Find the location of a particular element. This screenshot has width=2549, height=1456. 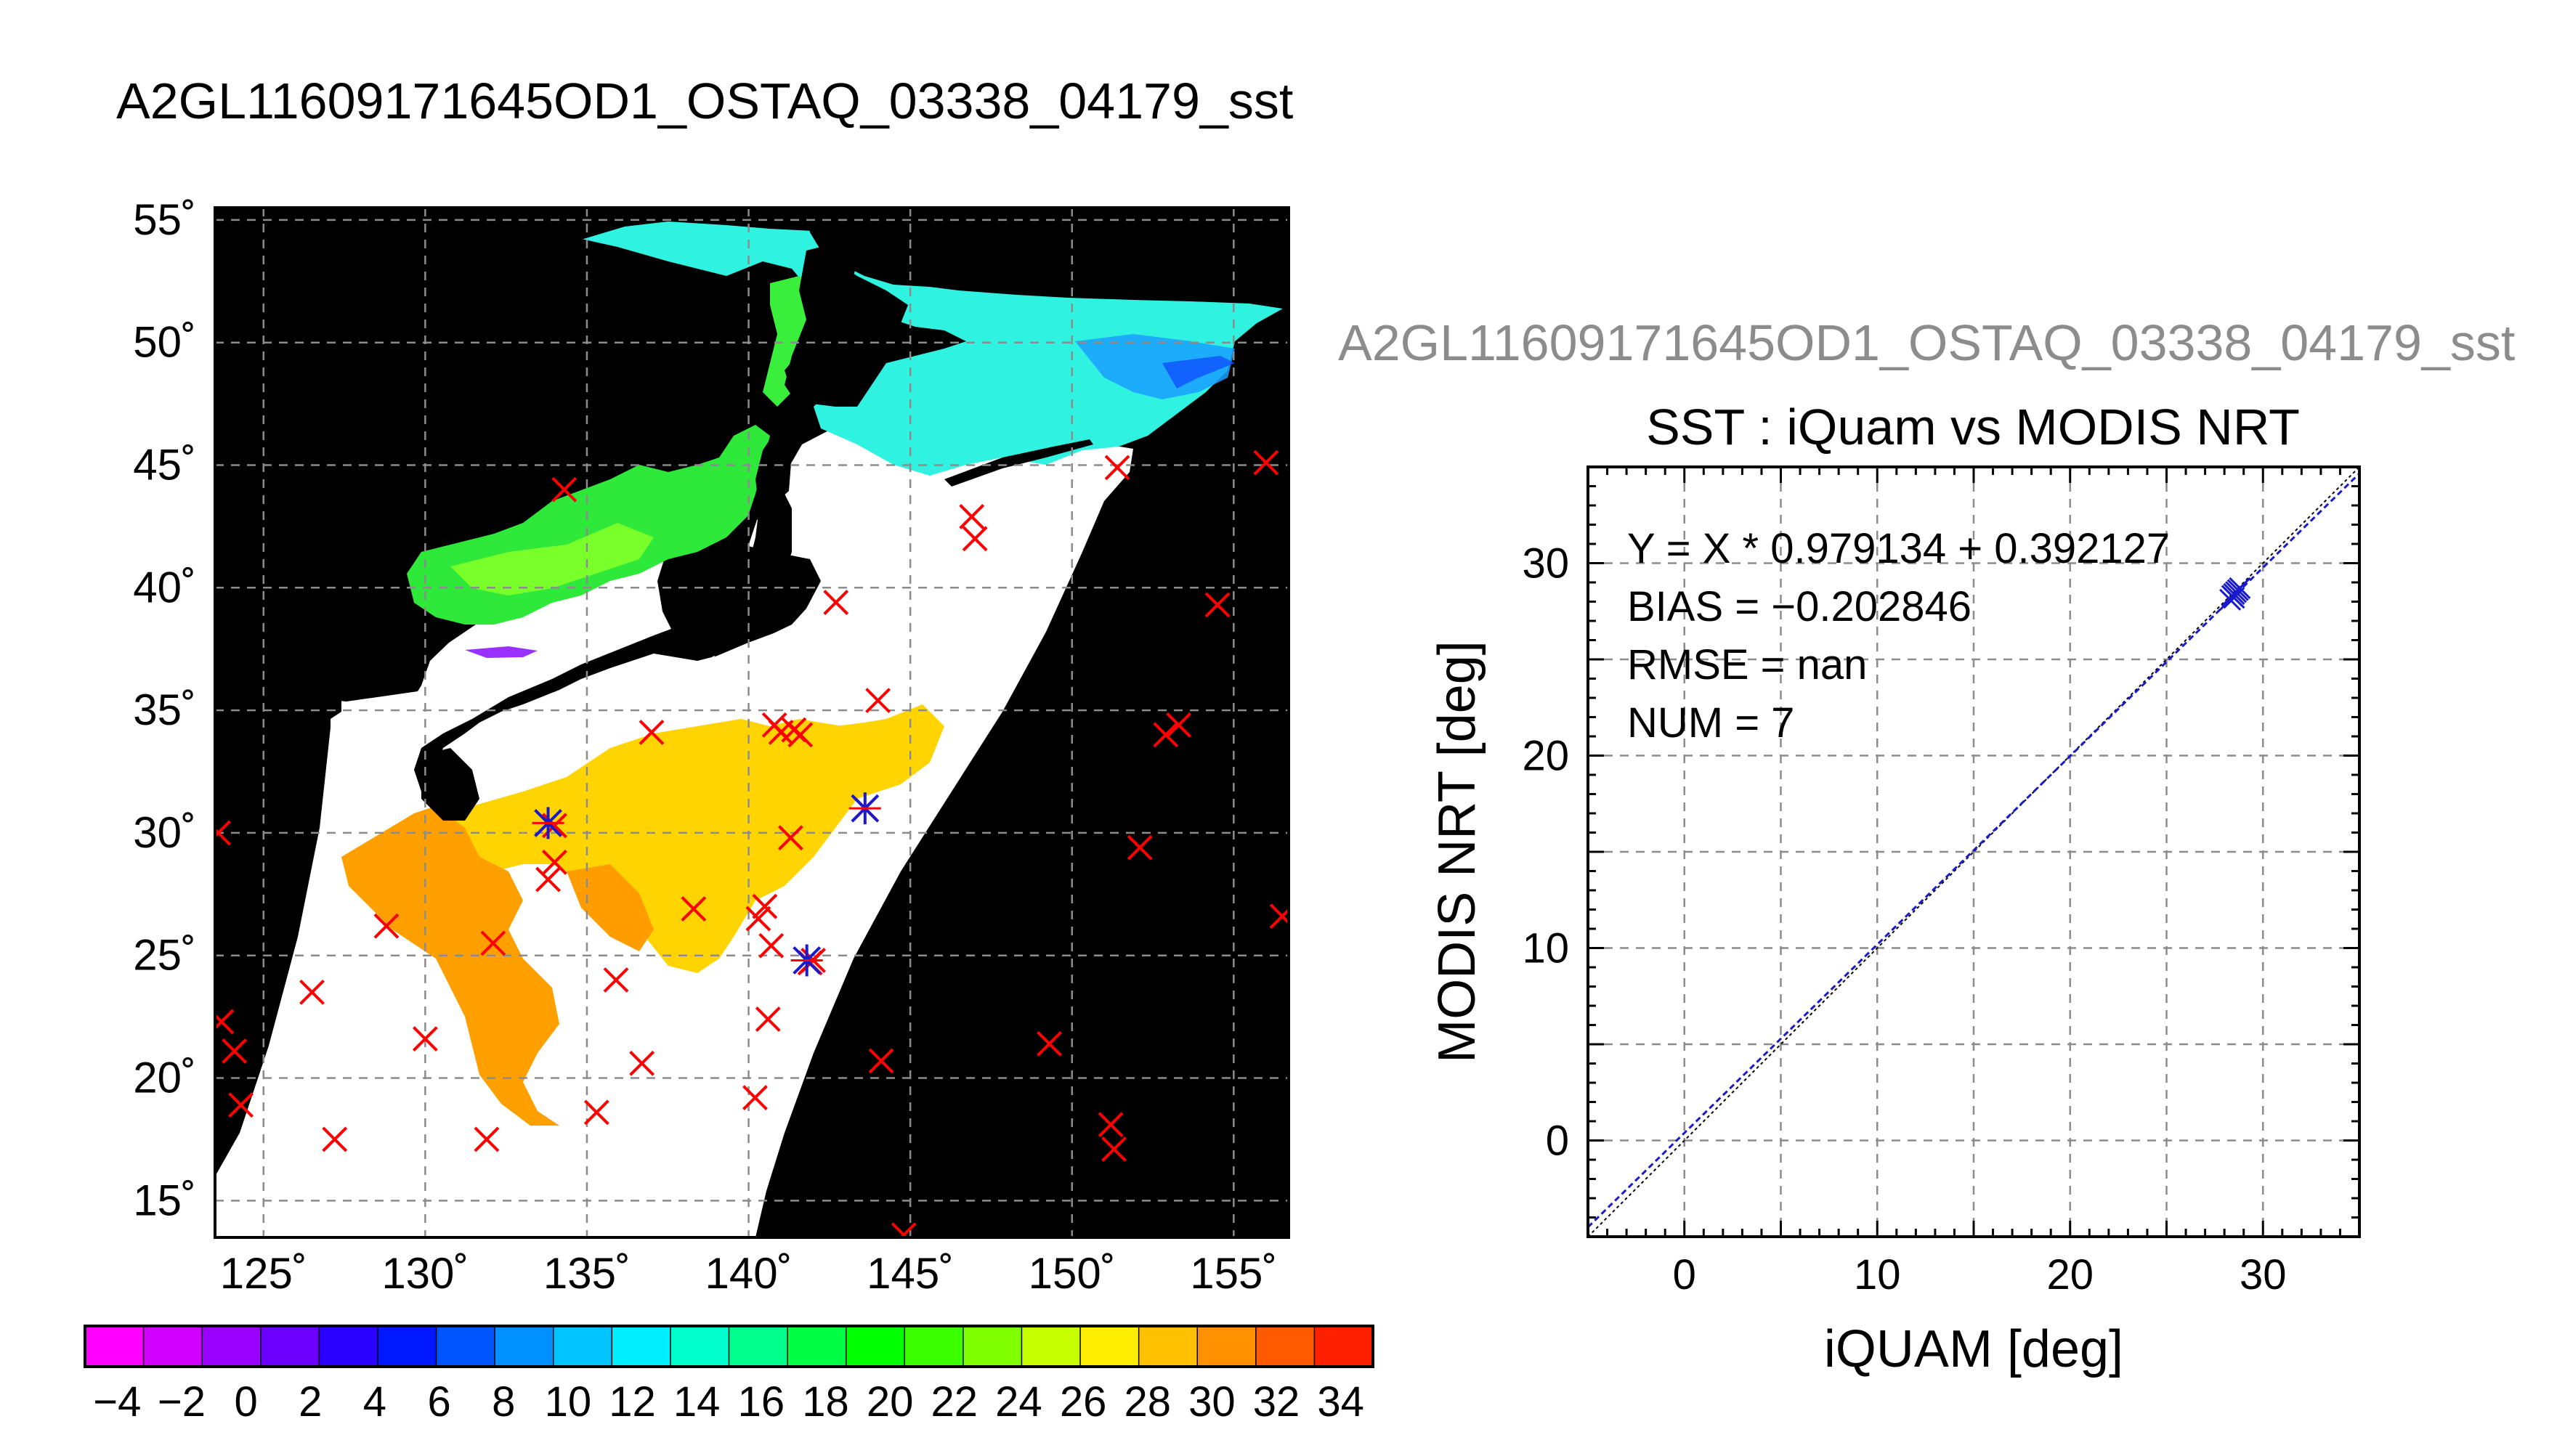

colorbar-tick-label: 24 is located at coordinates (1019, 1402).